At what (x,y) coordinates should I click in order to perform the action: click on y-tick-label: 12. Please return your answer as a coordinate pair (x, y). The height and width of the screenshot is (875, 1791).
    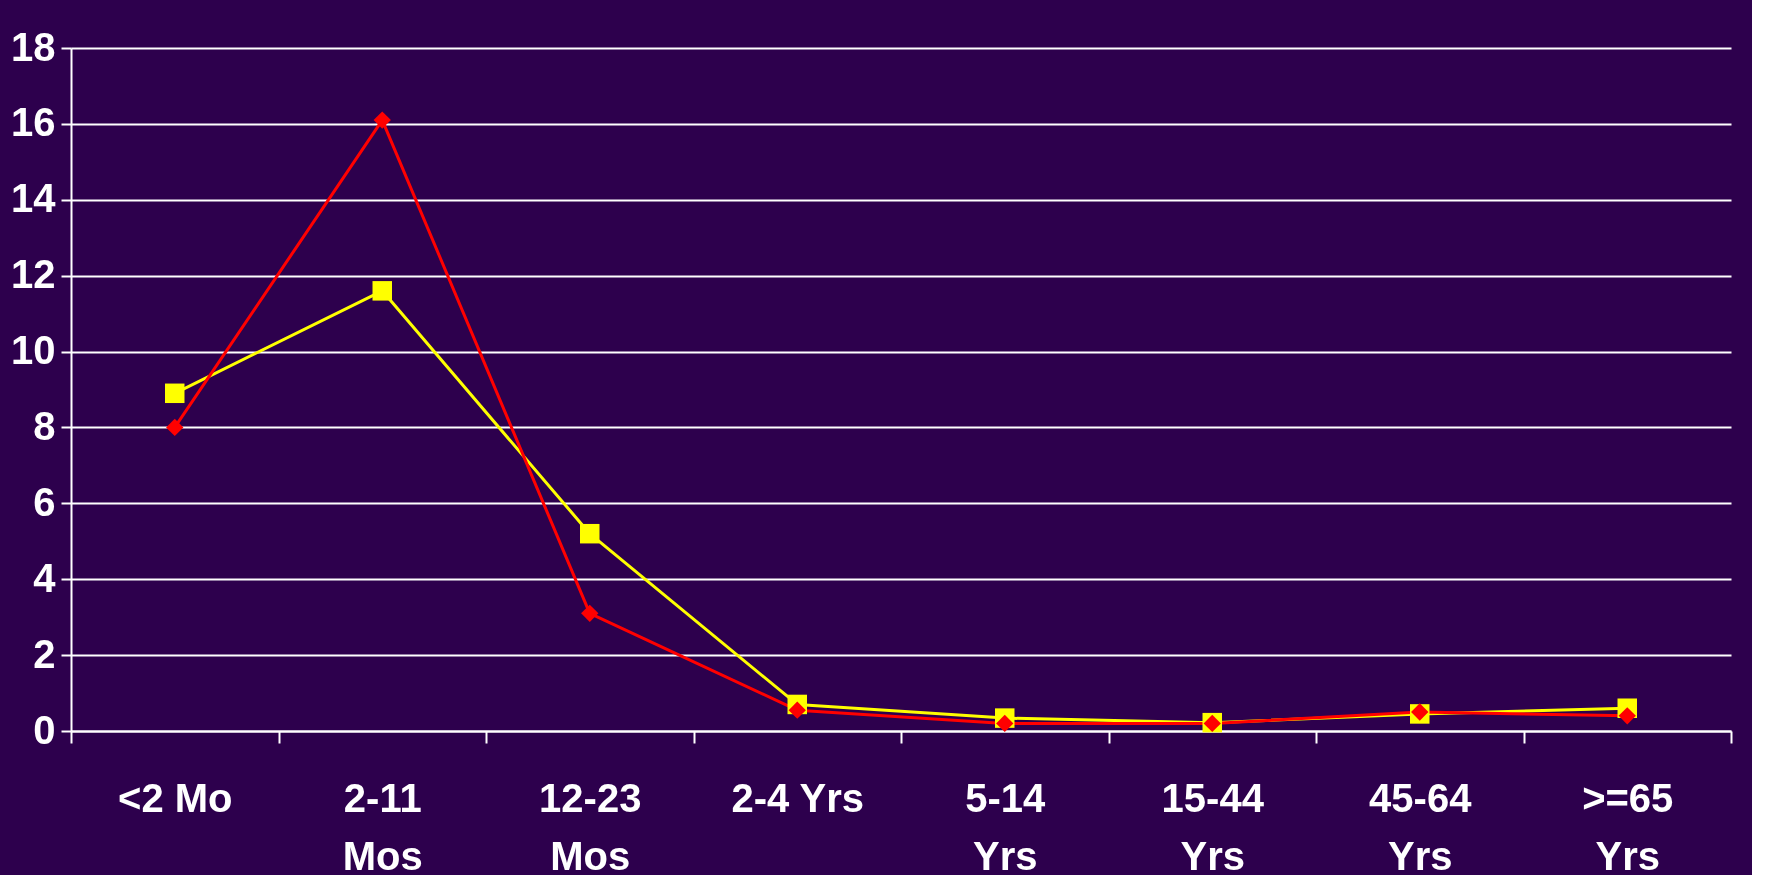
    Looking at the image, I should click on (33, 274).